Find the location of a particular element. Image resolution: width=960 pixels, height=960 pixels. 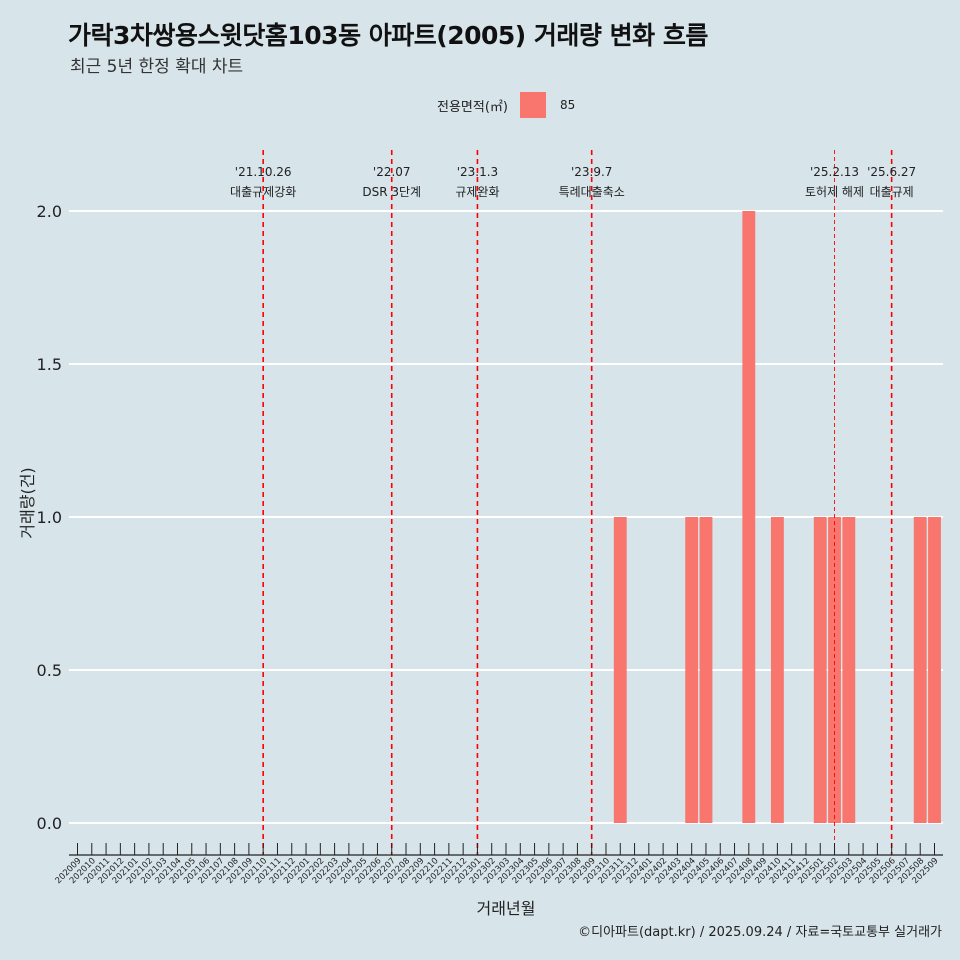

legend-title: 전용면적(㎡) is located at coordinates (472, 107).